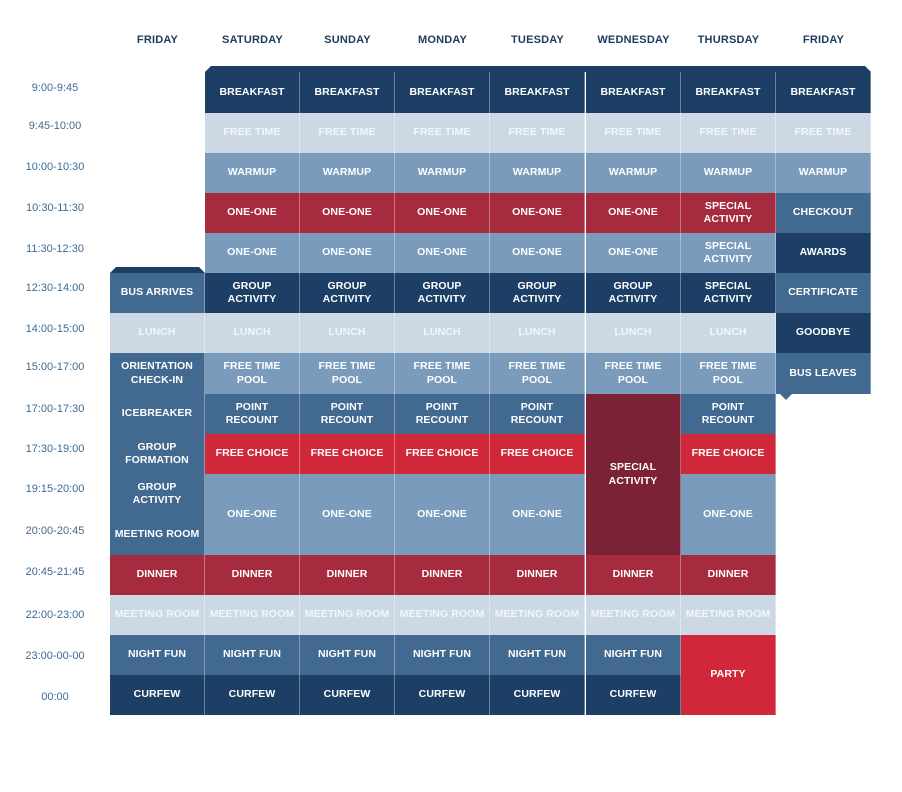 The height and width of the screenshot is (792, 902). Describe the element at coordinates (157, 457) in the screenshot. I see `schedule-cell: GROUP FORMATION` at that location.